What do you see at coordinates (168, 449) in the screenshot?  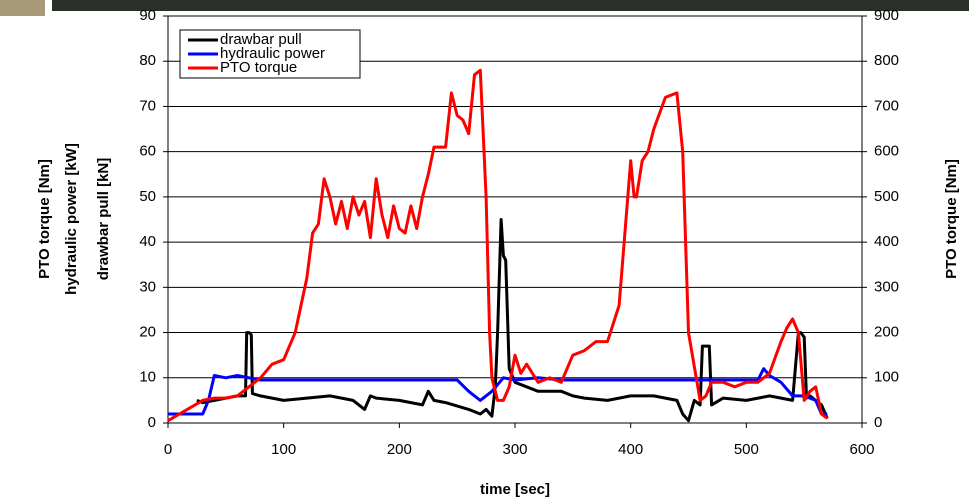 I see `x-tick-label: 0` at bounding box center [168, 449].